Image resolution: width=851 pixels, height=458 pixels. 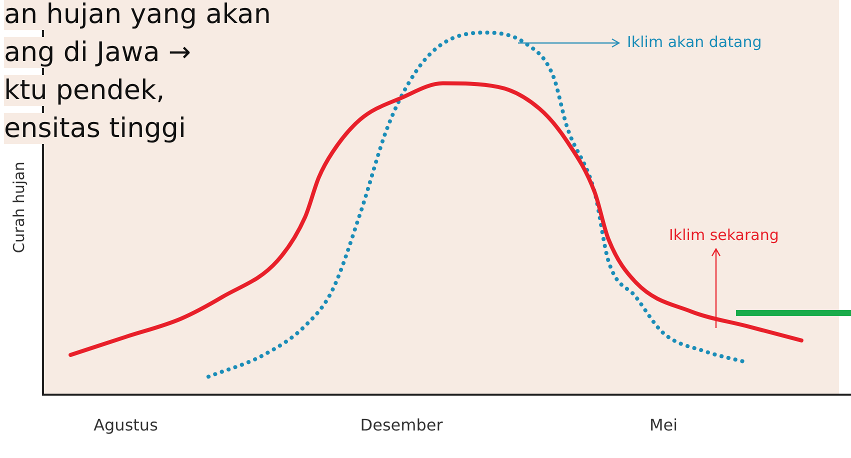 I want to click on legend-label: Iklim akan datang, so click(x=694, y=41).